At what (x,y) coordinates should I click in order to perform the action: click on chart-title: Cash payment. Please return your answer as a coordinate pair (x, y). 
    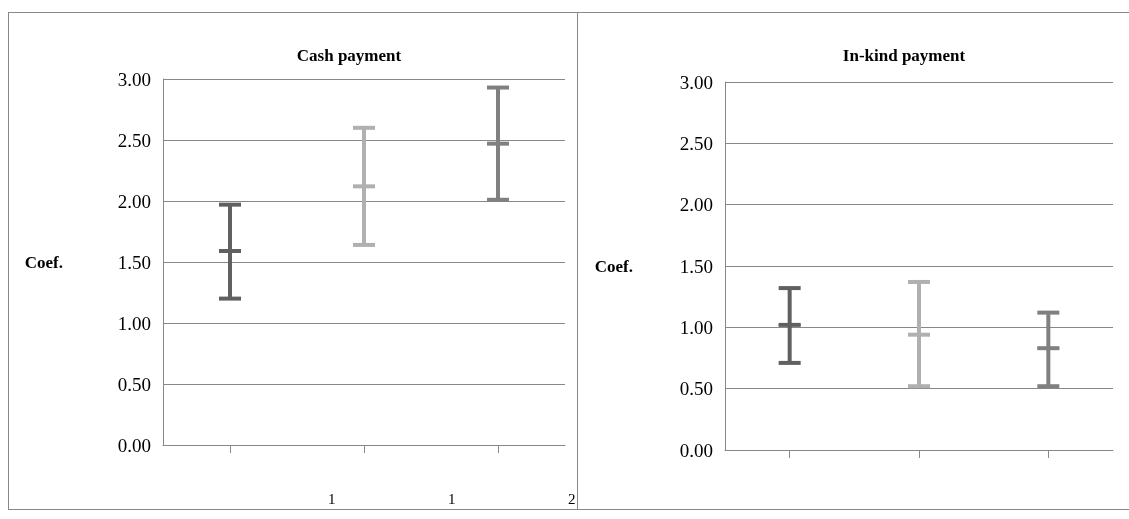
    Looking at the image, I should click on (349, 55).